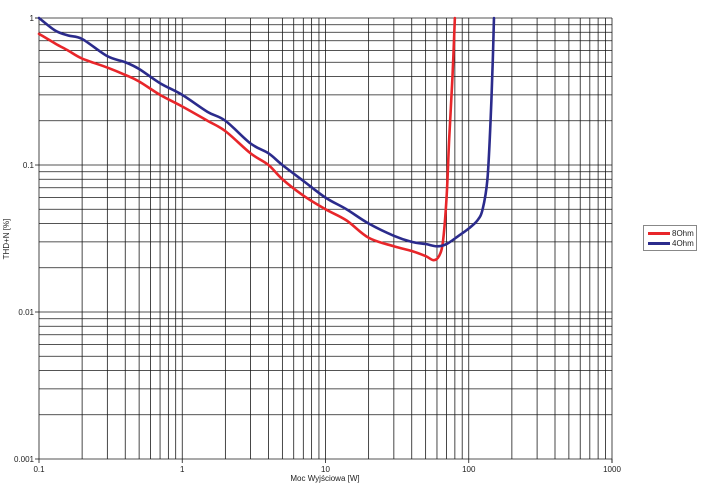  Describe the element at coordinates (24, 459) in the screenshot. I see `y-tick-label: 0.001` at that location.